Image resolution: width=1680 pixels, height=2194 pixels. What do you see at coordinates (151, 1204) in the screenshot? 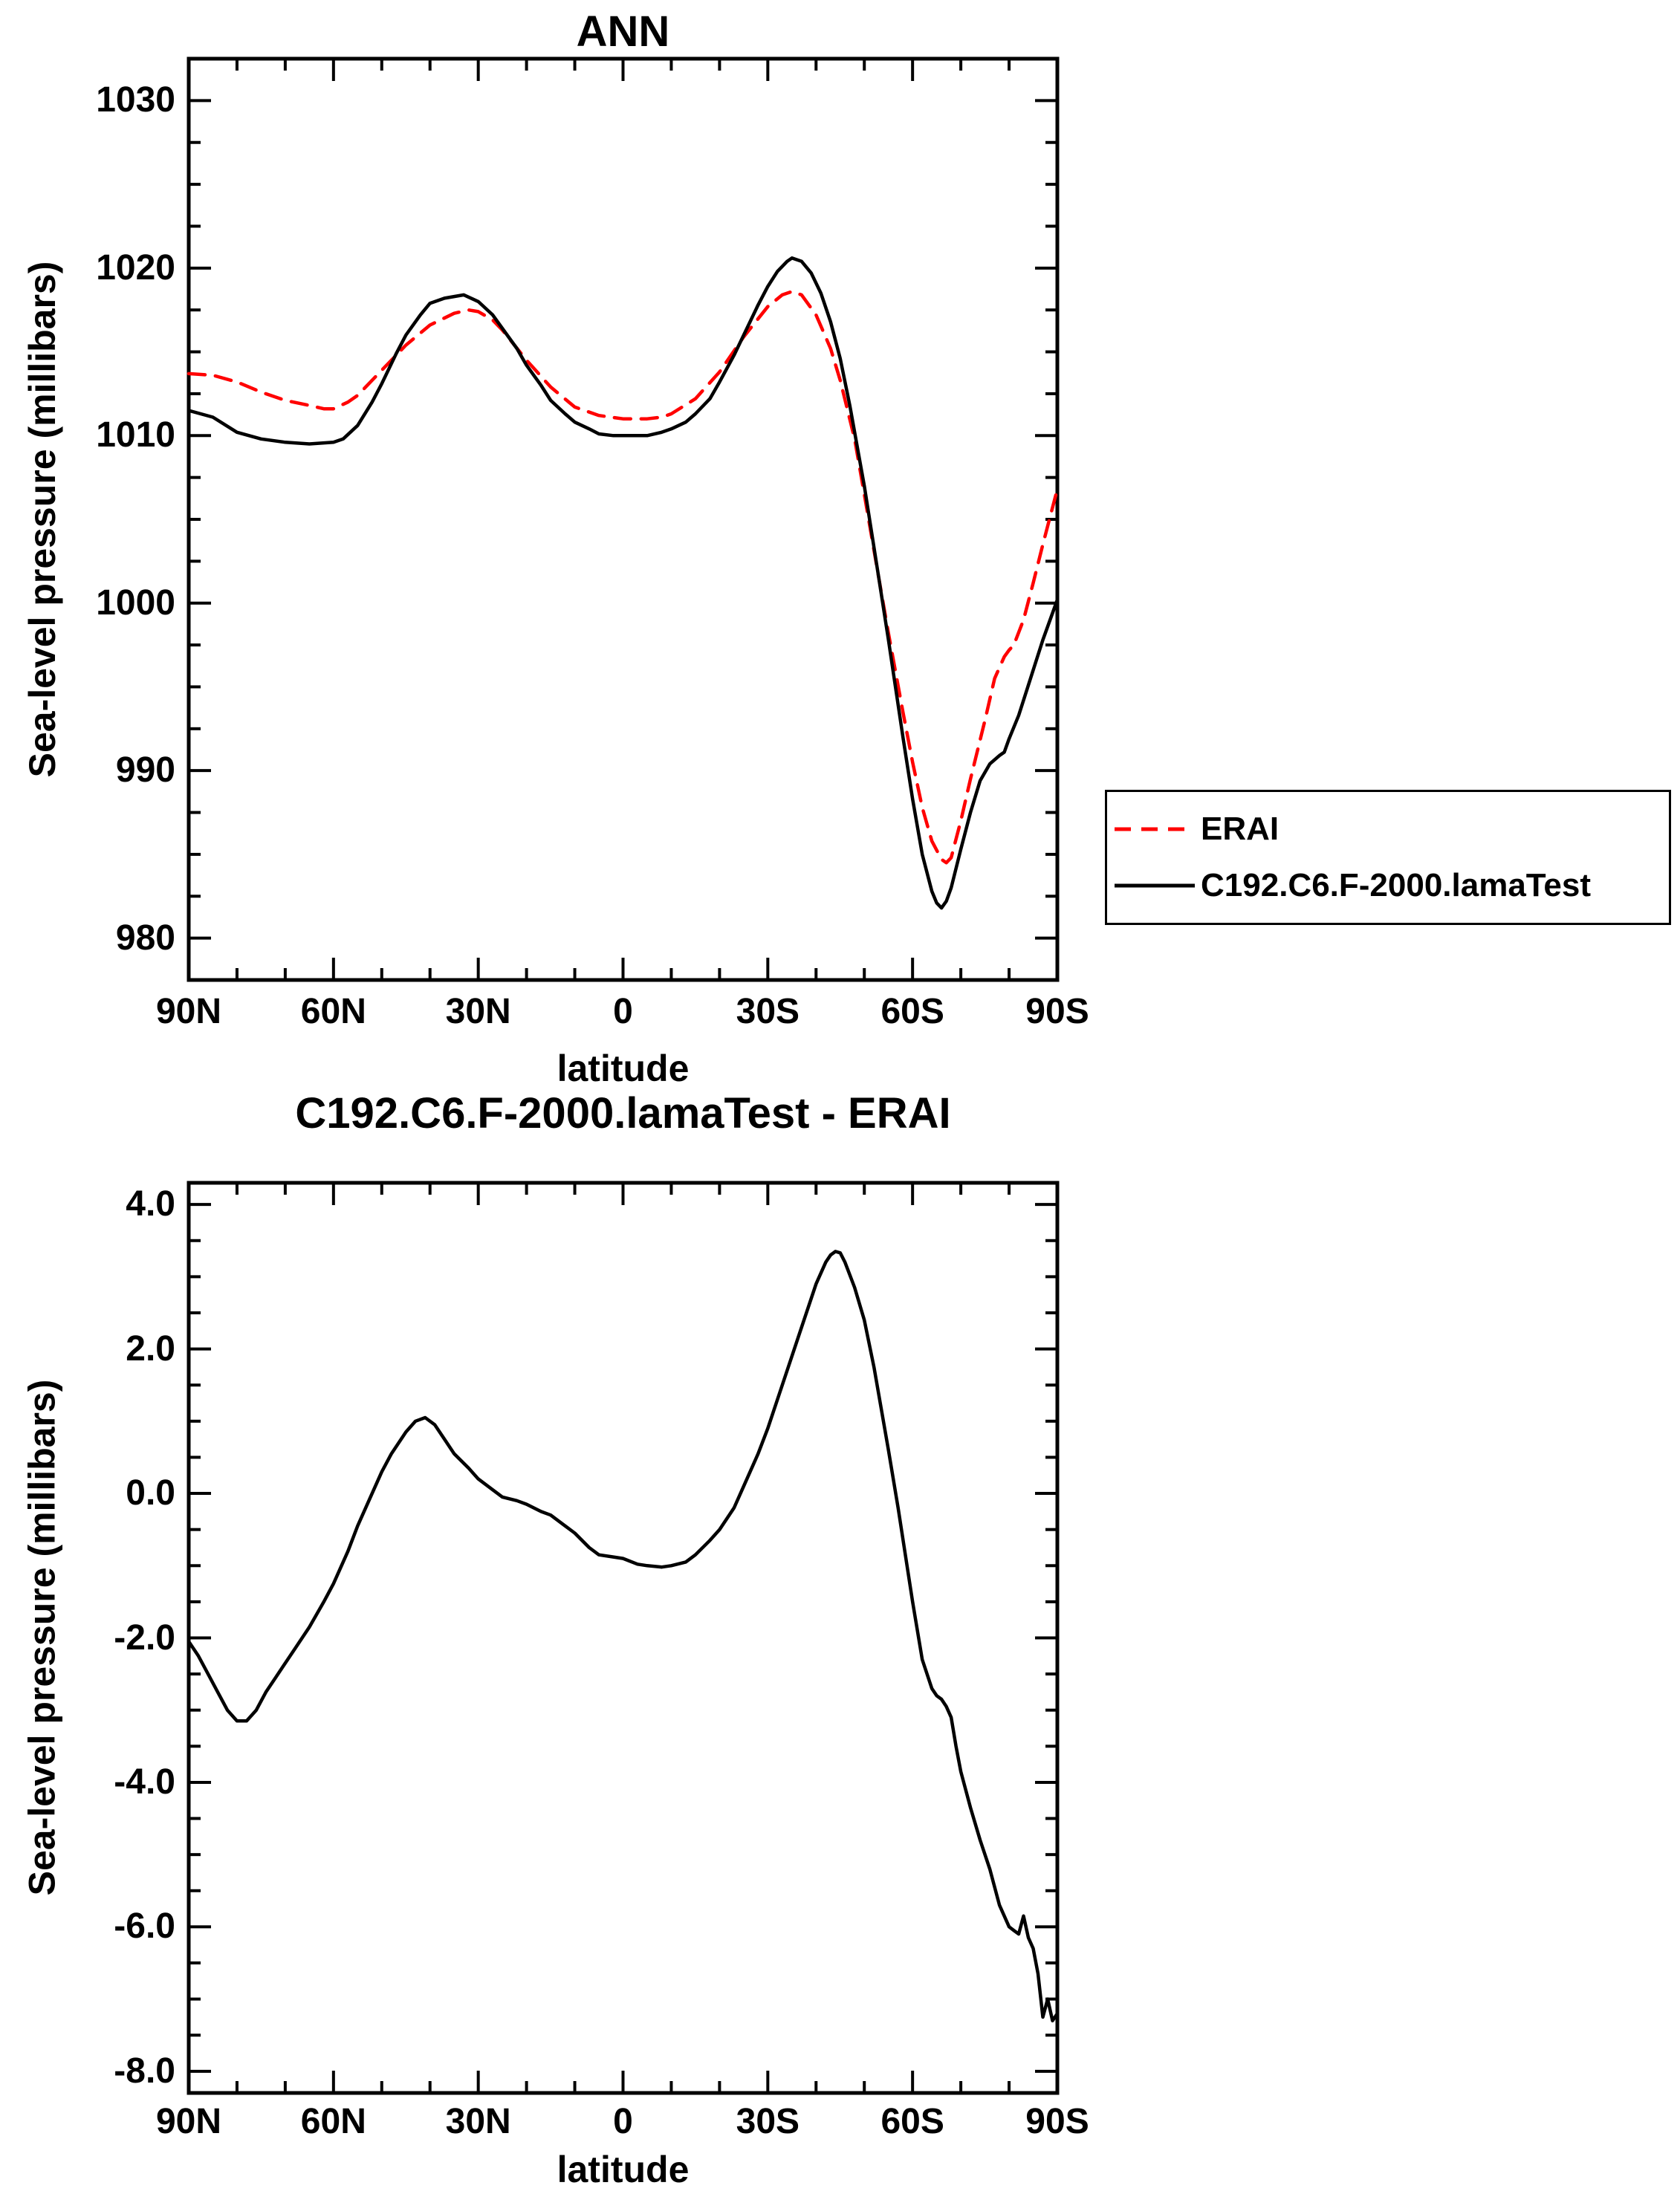
I see `y-tick-label: 4.0` at bounding box center [151, 1204].